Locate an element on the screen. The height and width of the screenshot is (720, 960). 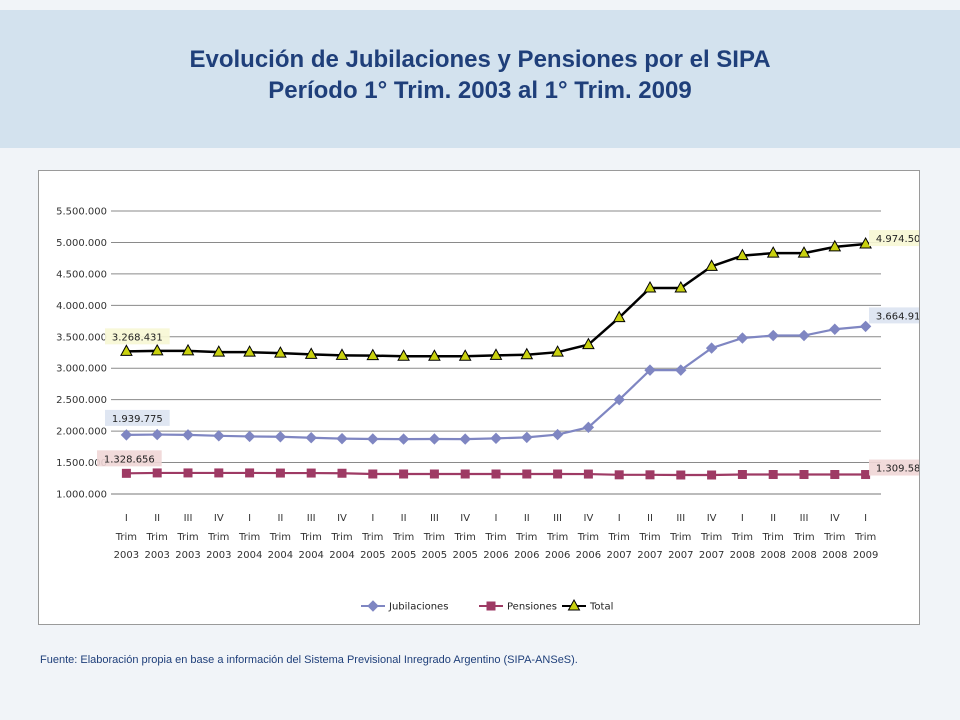
series-line-jubilaciones is located at coordinates (496, 383).